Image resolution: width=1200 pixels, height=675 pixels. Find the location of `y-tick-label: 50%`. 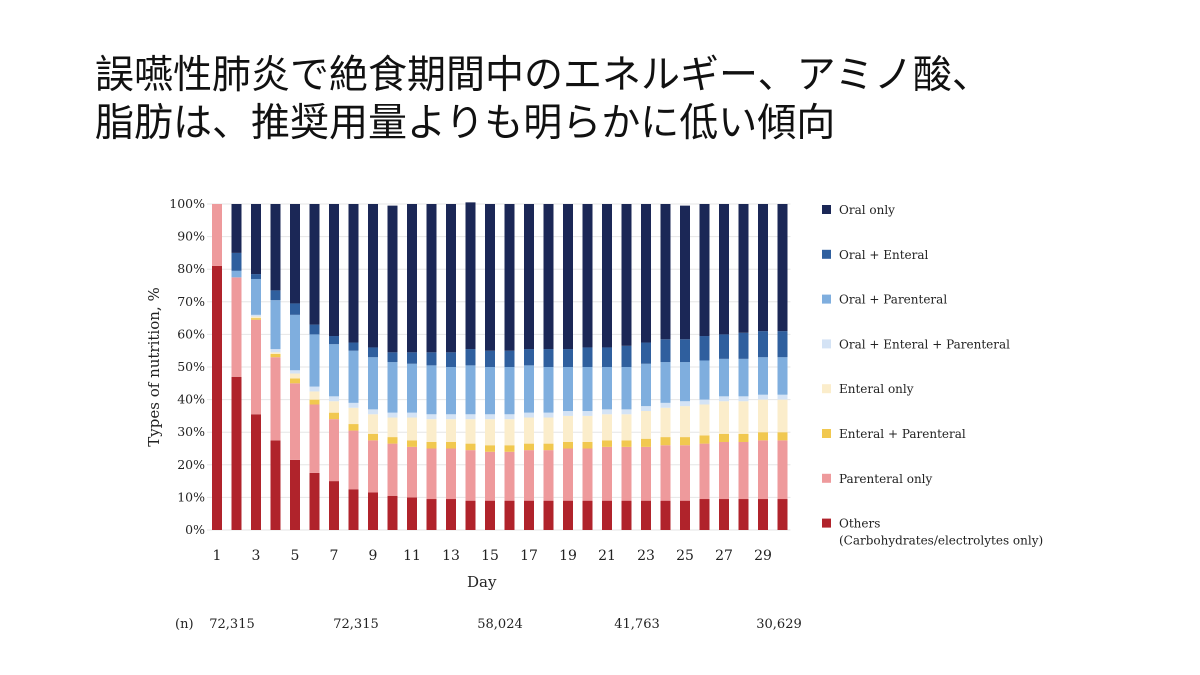

y-tick-label: 50% is located at coordinates (191, 366).